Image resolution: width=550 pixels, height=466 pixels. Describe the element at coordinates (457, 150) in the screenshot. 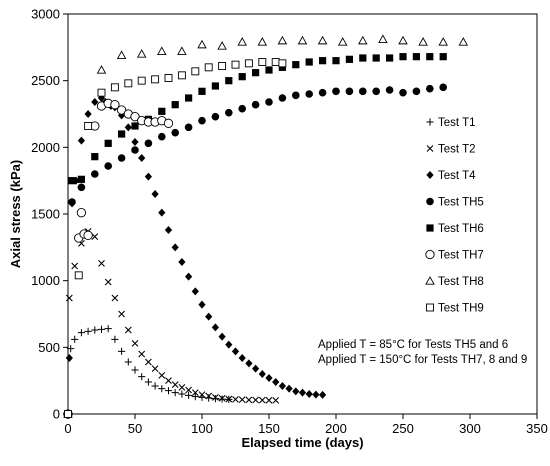

I see `legend-label: Test T2` at that location.